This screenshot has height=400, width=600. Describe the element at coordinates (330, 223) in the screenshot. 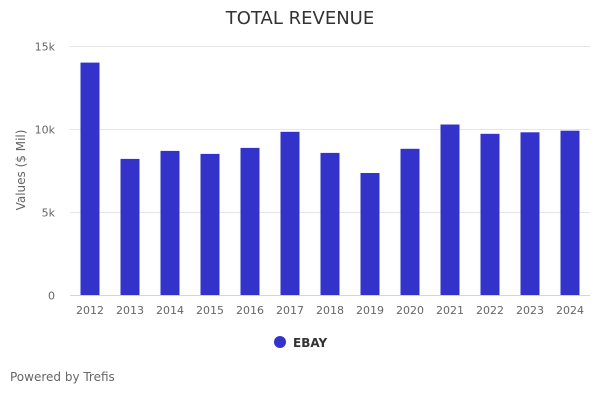

I see `bar-2018` at that location.